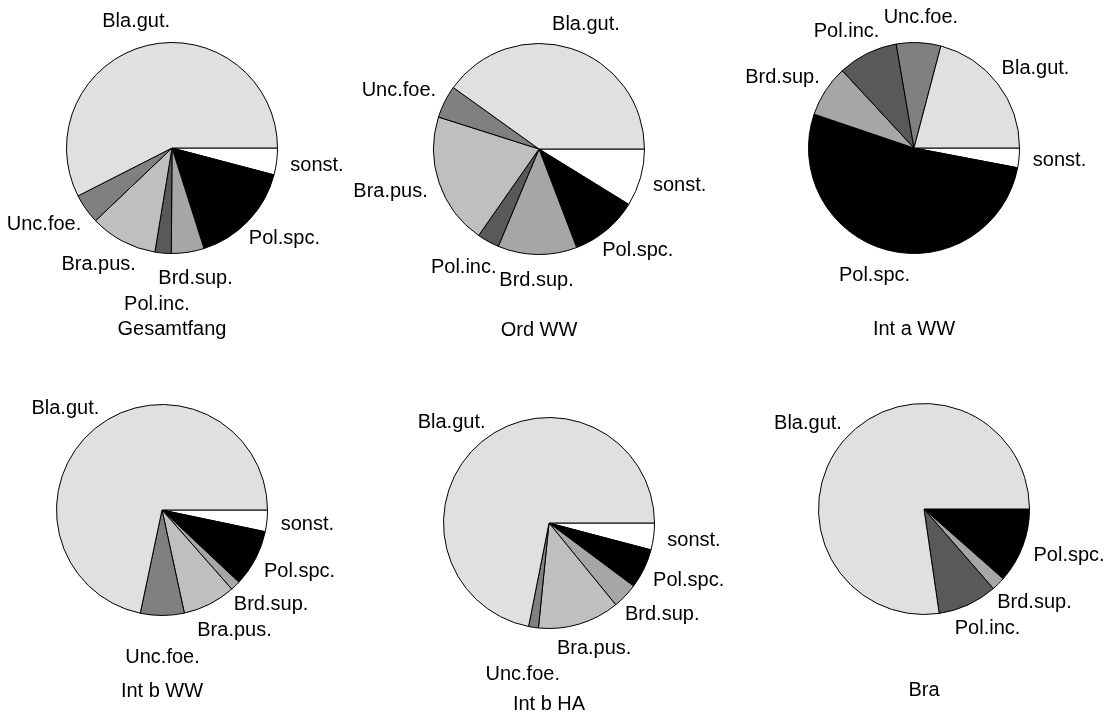 The image size is (1113, 718). What do you see at coordinates (914, 328) in the screenshot?
I see `text: Int a WW` at bounding box center [914, 328].